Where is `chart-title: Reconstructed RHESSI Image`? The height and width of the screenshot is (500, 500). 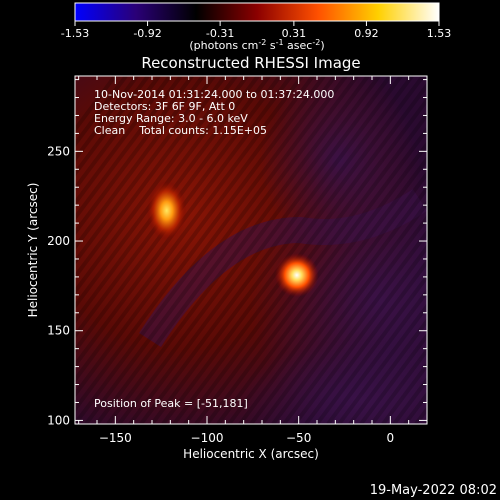
chart-title: Reconstructed RHESSI Image is located at coordinates (250, 63).